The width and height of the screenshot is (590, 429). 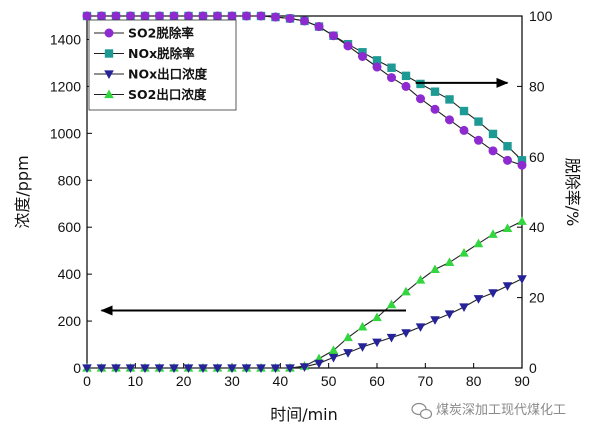 What do you see at coordinates (533, 368) in the screenshot?
I see `right-y-tick-label: 0` at bounding box center [533, 368].